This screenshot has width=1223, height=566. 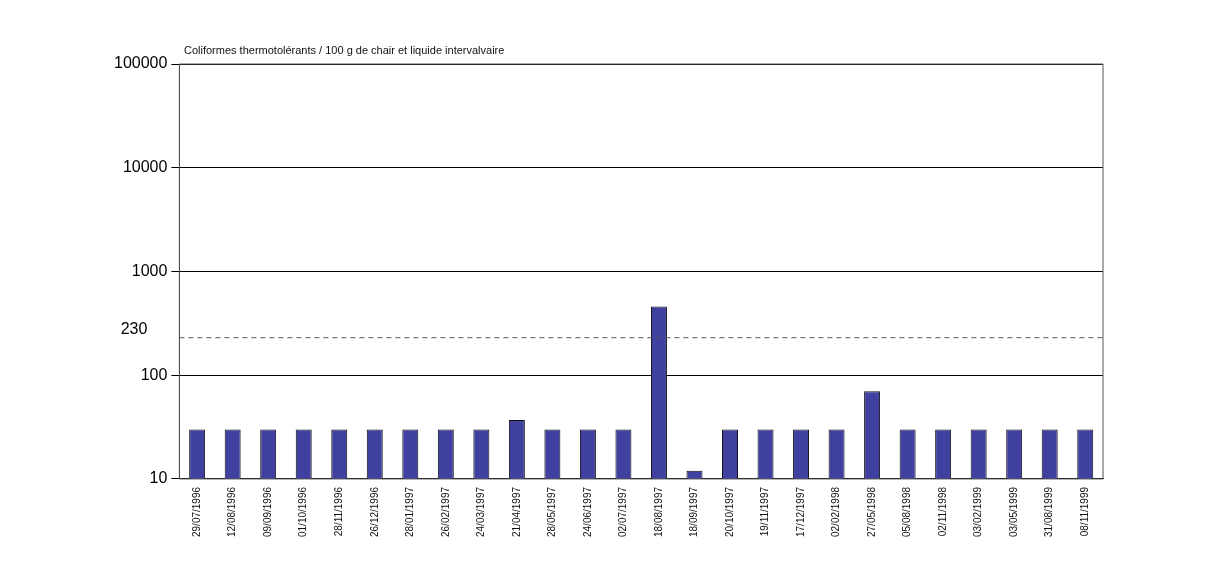 I want to click on y-tick-label: 1000, so click(x=149, y=270).